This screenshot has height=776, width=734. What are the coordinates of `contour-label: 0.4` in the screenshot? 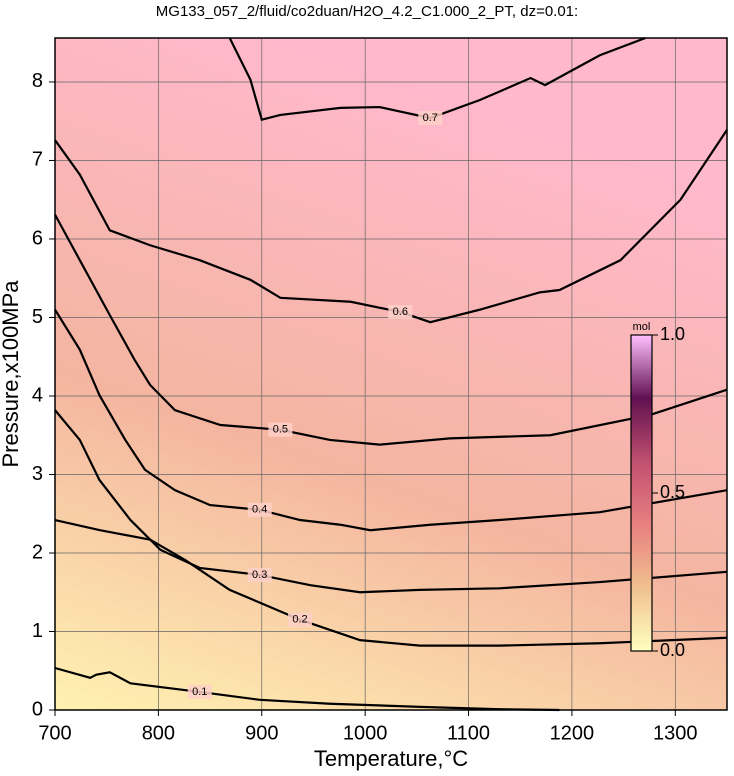 It's located at (259, 510).